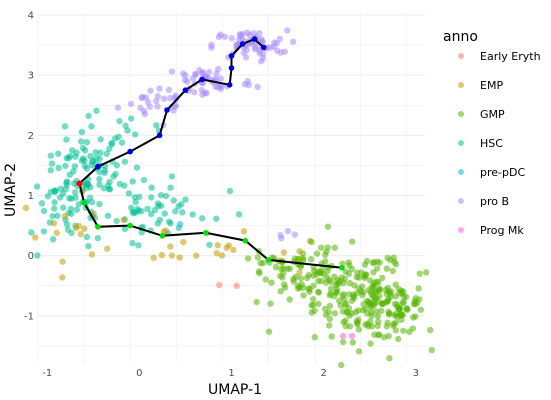  What do you see at coordinates (139, 373) in the screenshot?
I see `x-tick-label: 0` at bounding box center [139, 373].